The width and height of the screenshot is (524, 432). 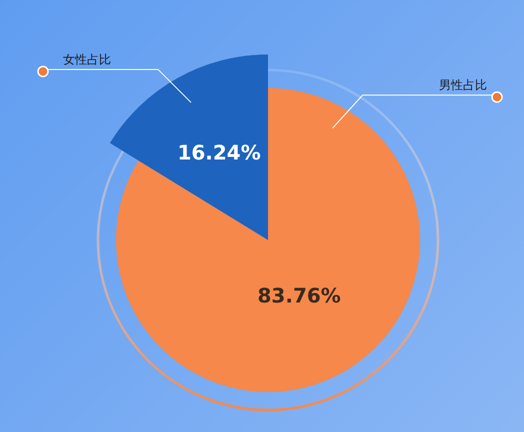 What do you see at coordinates (87, 59) in the screenshot?
I see `slice-label: 女性占比` at bounding box center [87, 59].